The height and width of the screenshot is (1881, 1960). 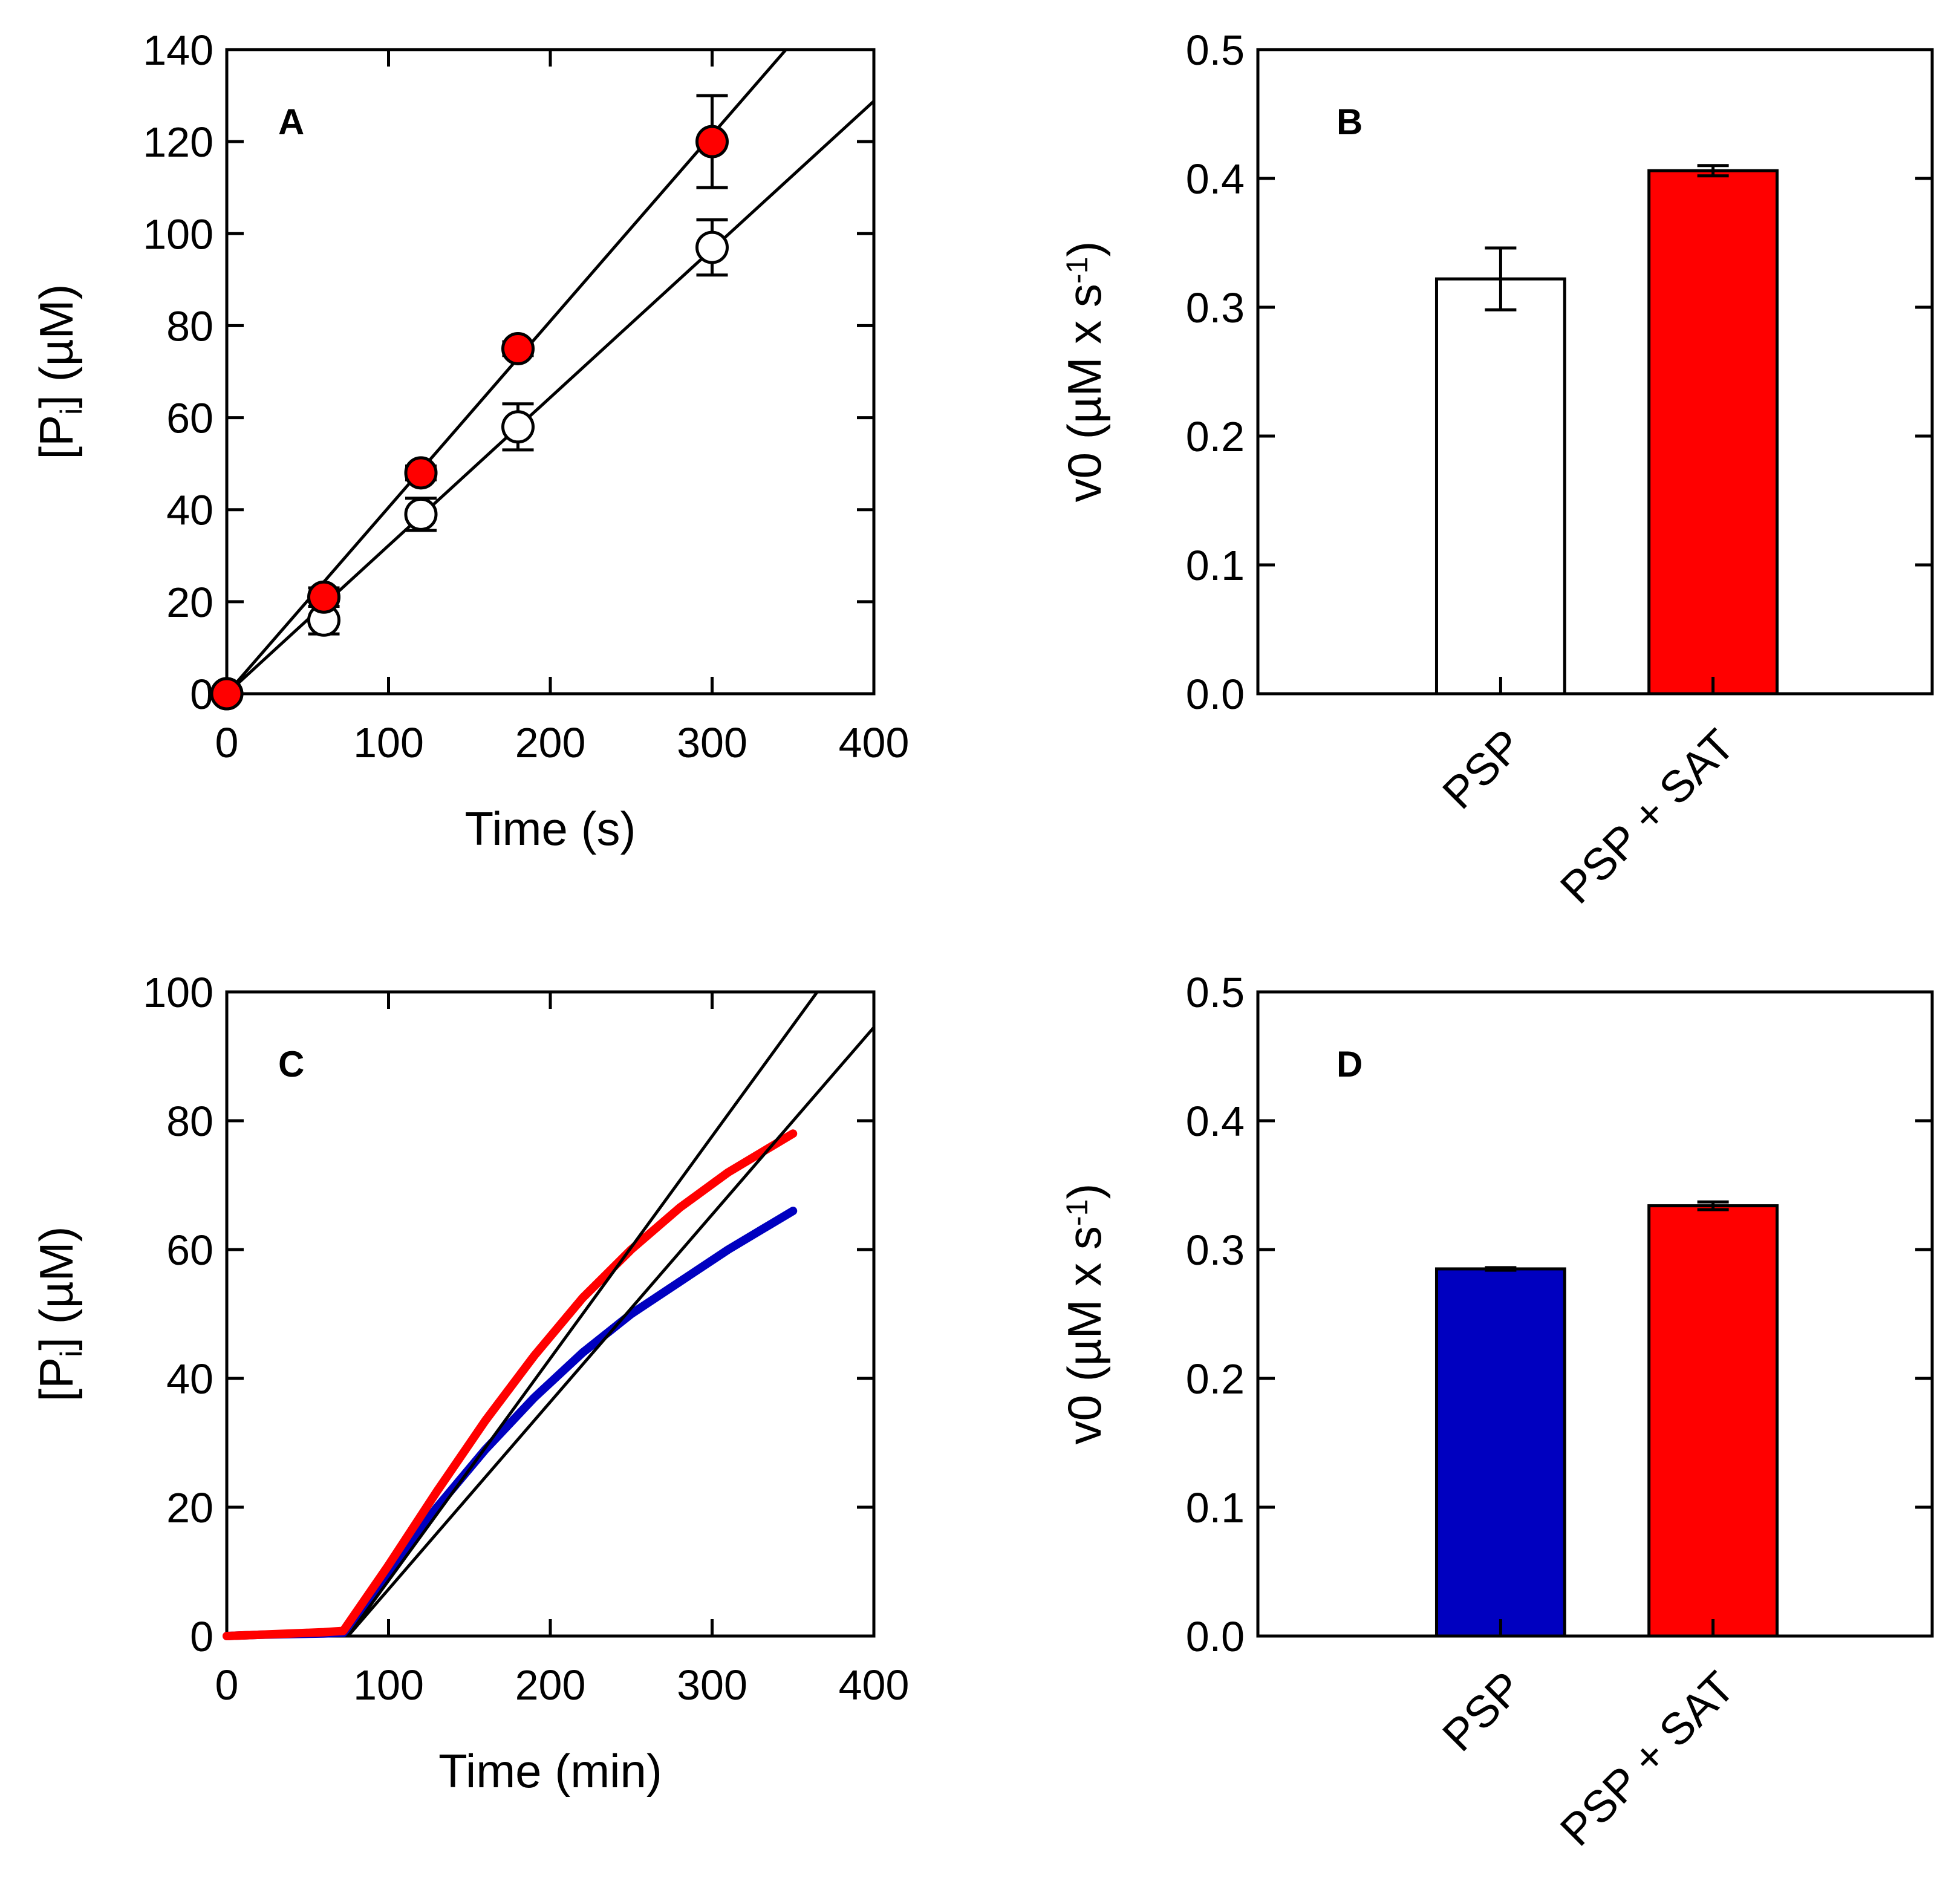 I want to click on panel-letter: B, so click(x=1350, y=122).